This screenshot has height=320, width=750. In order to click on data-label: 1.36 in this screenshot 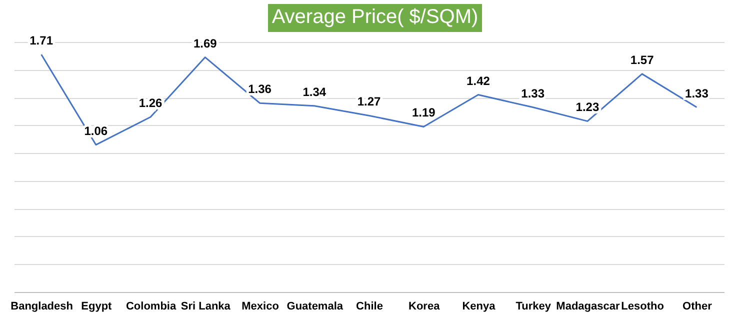, I will do `click(260, 89)`.